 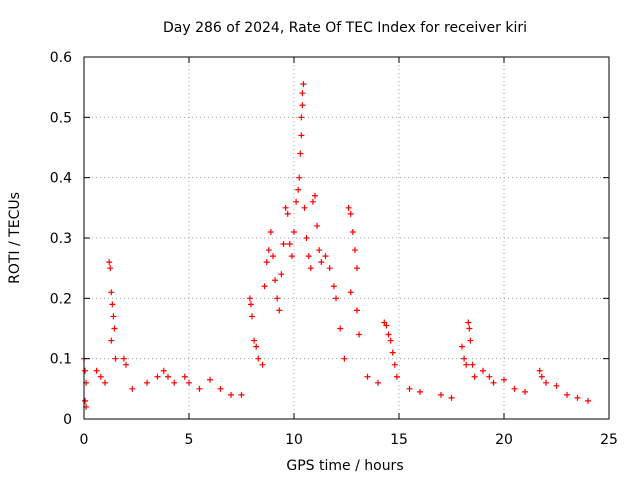 I want to click on y-tick-labels: 0 0.1 0.2 0.3 0.4 0.5 0.6, so click(x=61, y=239).